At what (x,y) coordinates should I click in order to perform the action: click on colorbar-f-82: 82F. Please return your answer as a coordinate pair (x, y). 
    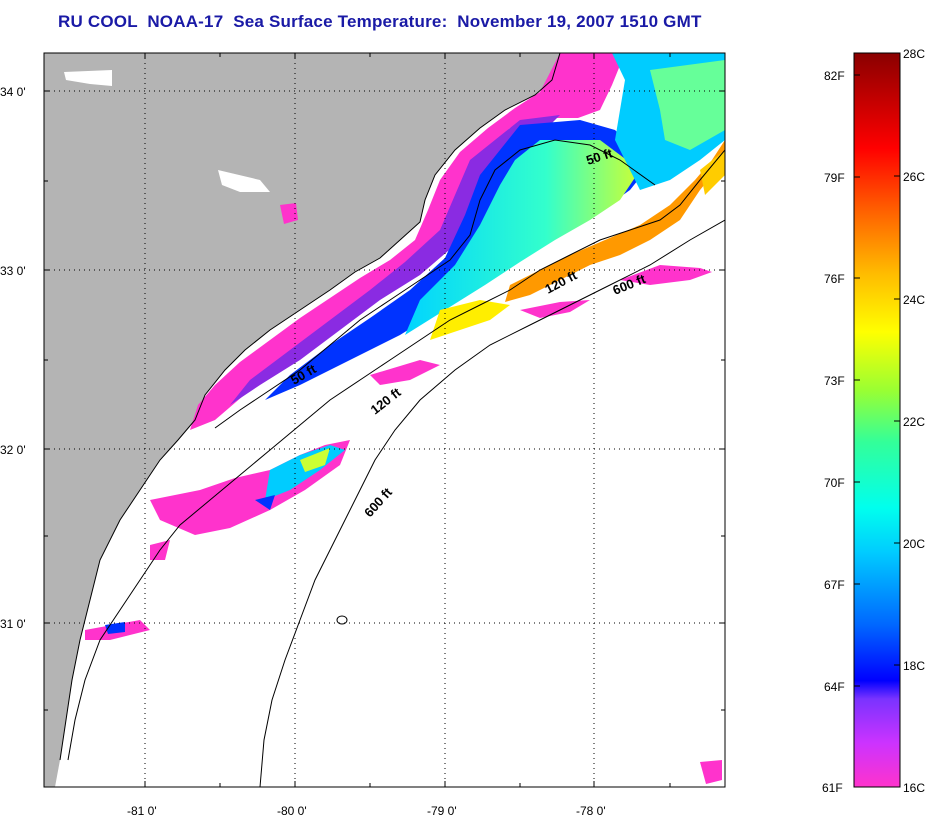
    Looking at the image, I should click on (834, 76).